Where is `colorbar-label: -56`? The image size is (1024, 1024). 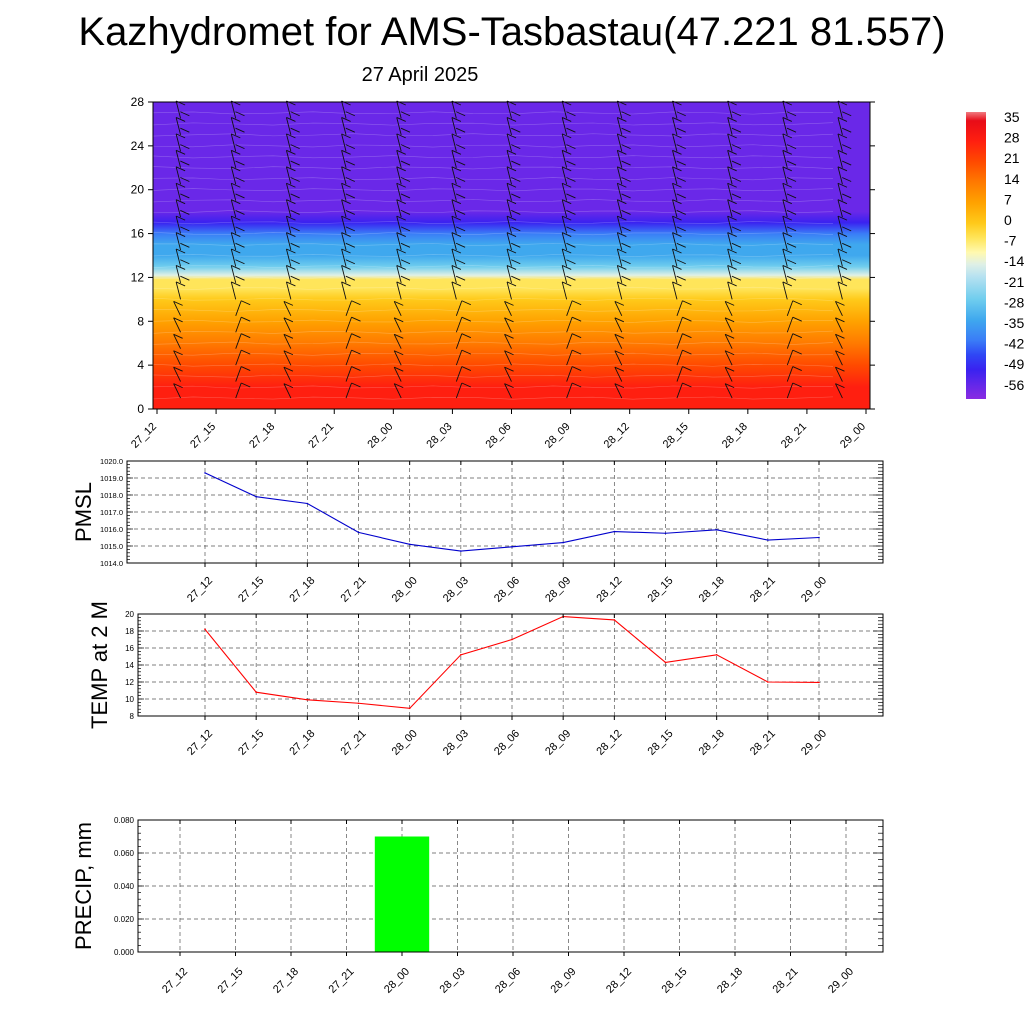 colorbar-label: -56 is located at coordinates (1014, 385).